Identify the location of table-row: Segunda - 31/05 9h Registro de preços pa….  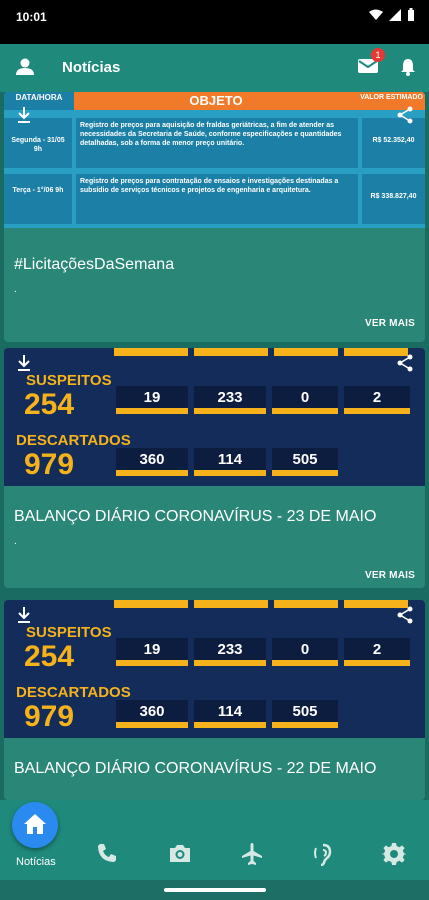
(214, 144).